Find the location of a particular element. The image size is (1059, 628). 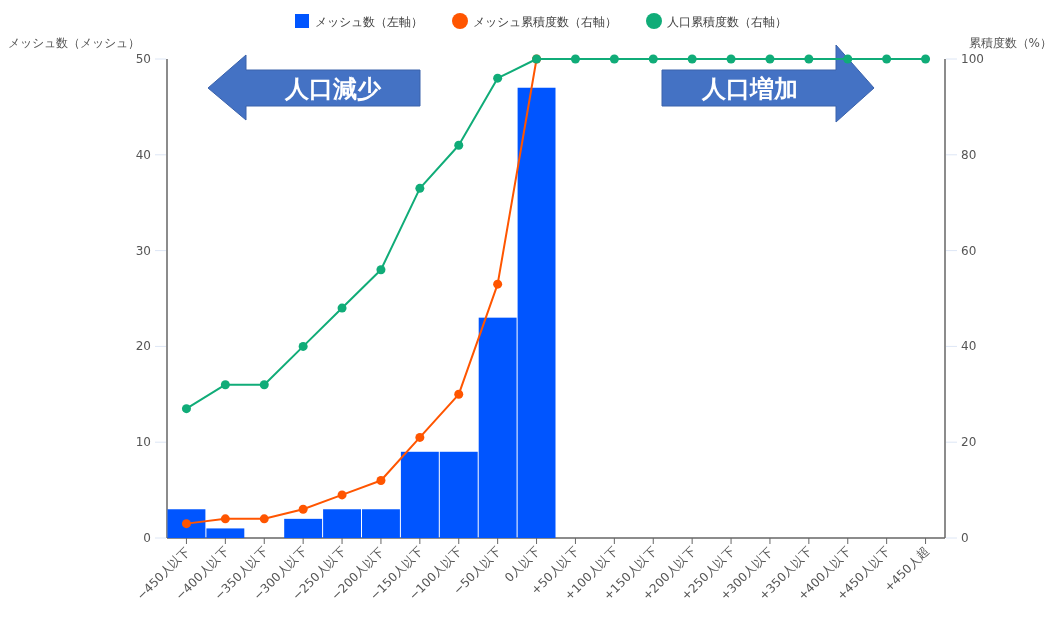

legend-label: 人口累積度数（右軸） is located at coordinates (727, 22).